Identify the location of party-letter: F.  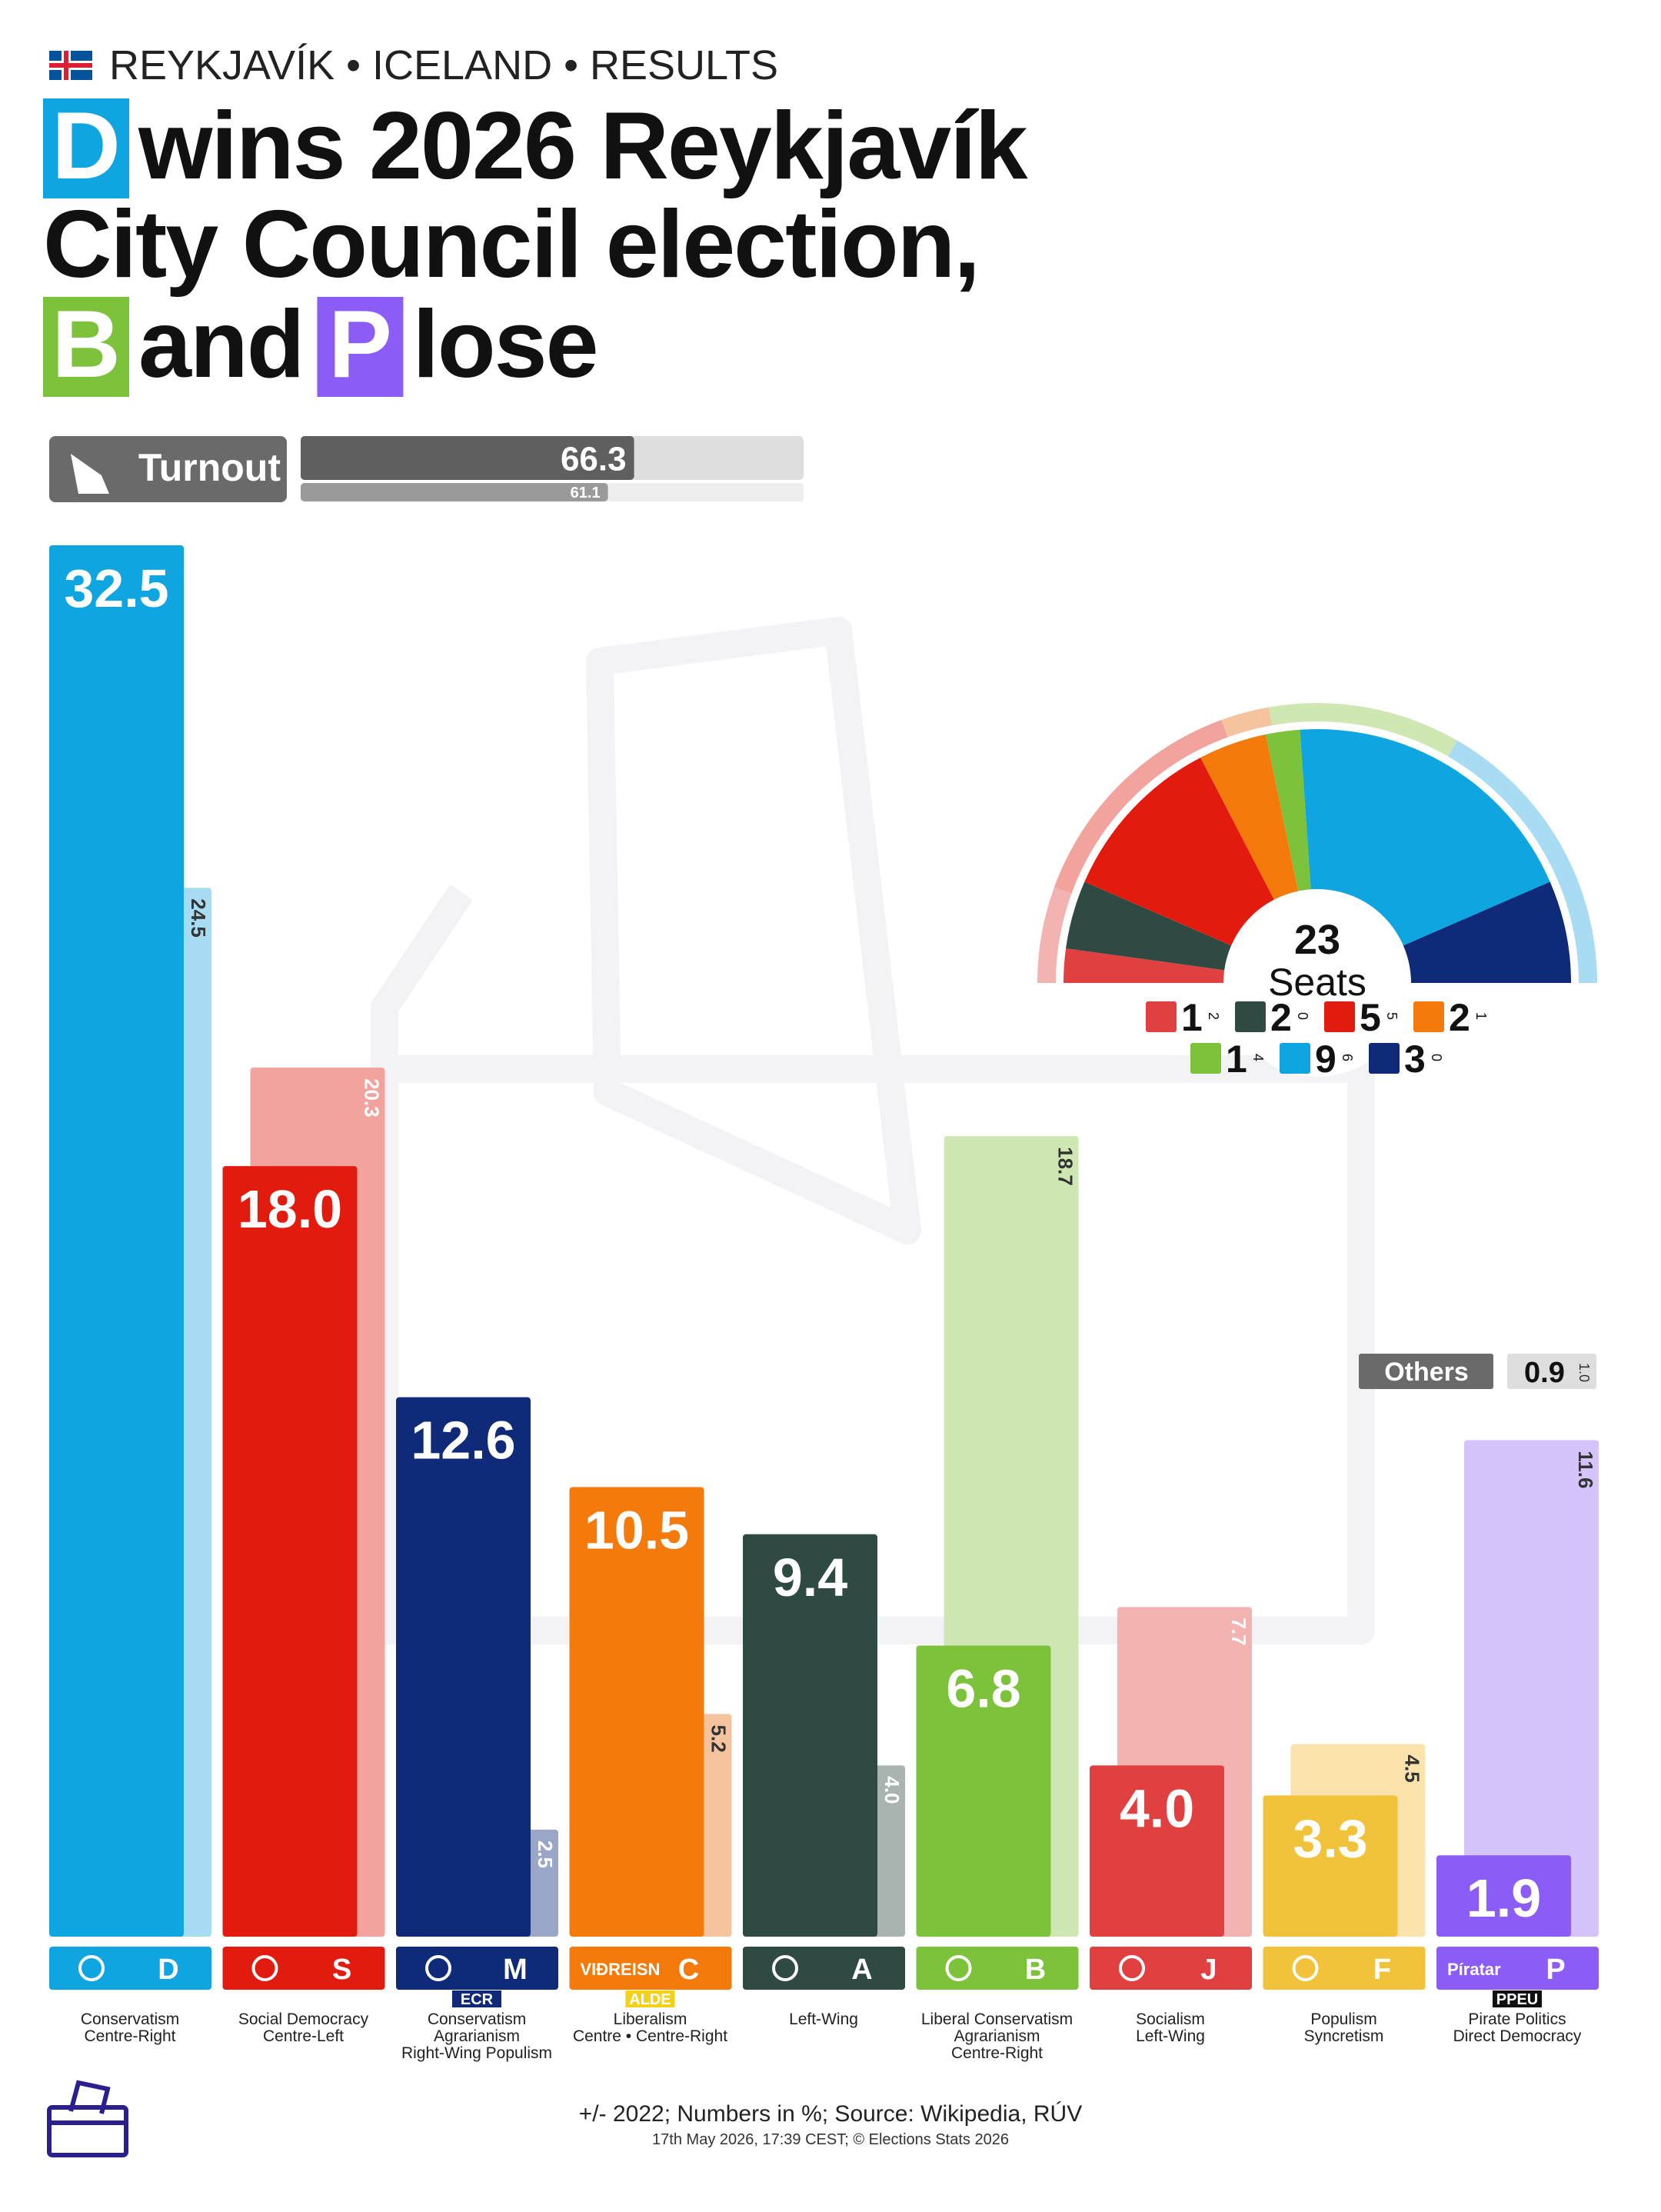
(1382, 1970).